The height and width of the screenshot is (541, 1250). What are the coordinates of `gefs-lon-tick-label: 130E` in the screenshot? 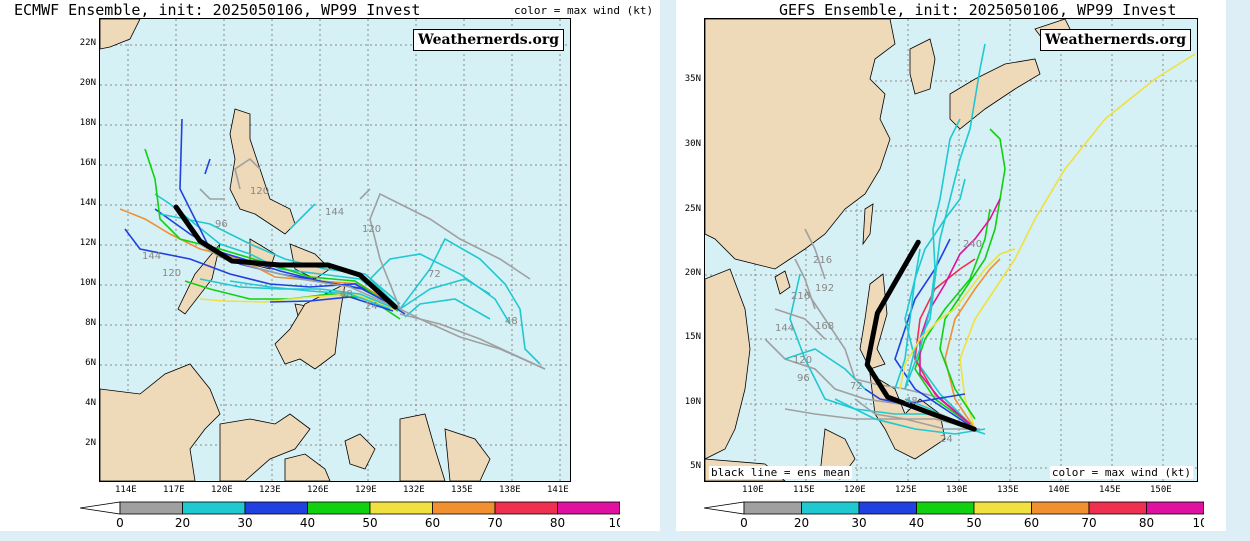 It's located at (957, 490).